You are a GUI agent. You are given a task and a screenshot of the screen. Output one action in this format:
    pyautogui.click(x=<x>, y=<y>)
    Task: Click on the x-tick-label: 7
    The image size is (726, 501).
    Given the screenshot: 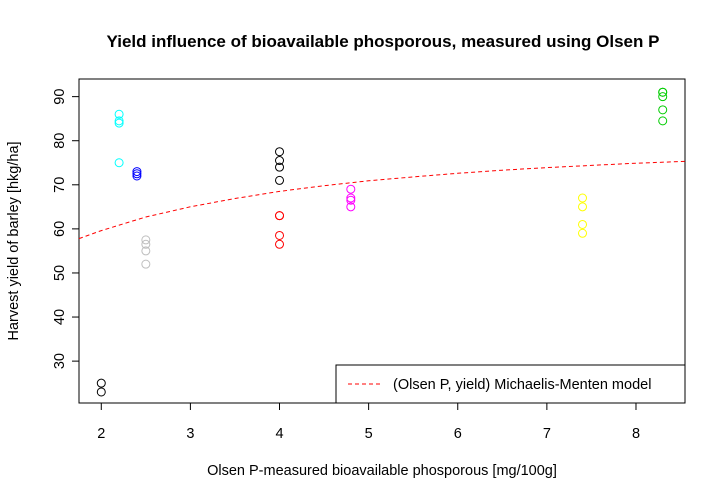 What is the action you would take?
    pyautogui.click(x=547, y=434)
    